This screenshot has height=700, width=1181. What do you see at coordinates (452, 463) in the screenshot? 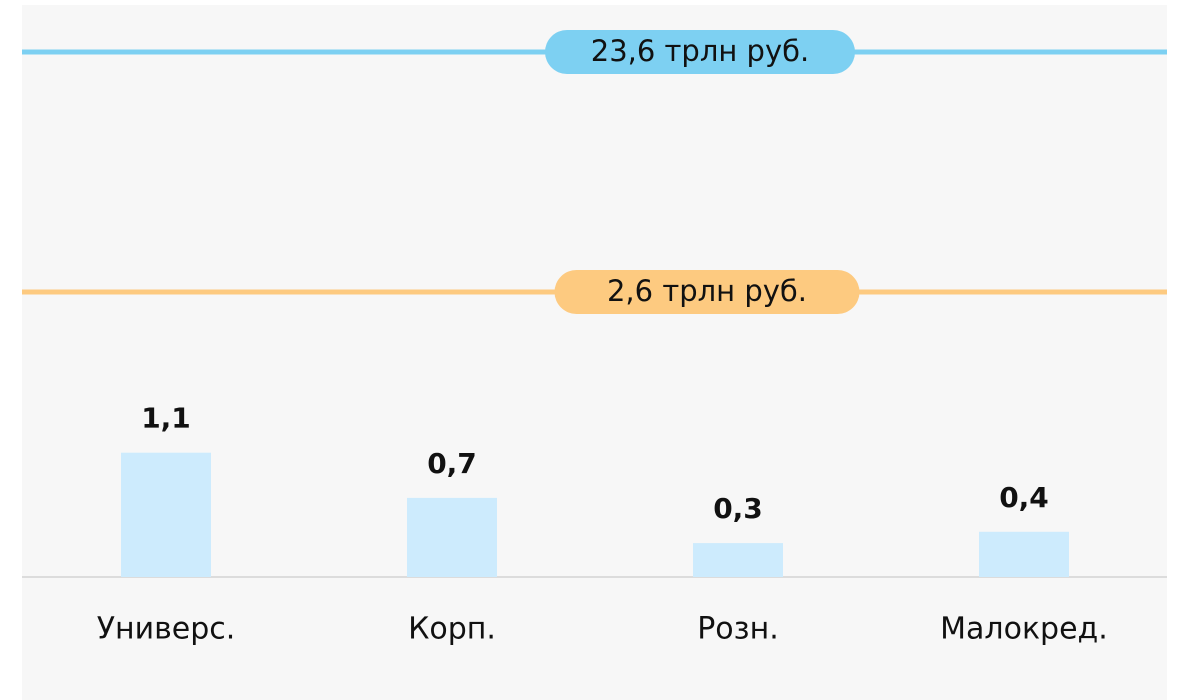
I see `value-label: 0,7` at bounding box center [452, 463].